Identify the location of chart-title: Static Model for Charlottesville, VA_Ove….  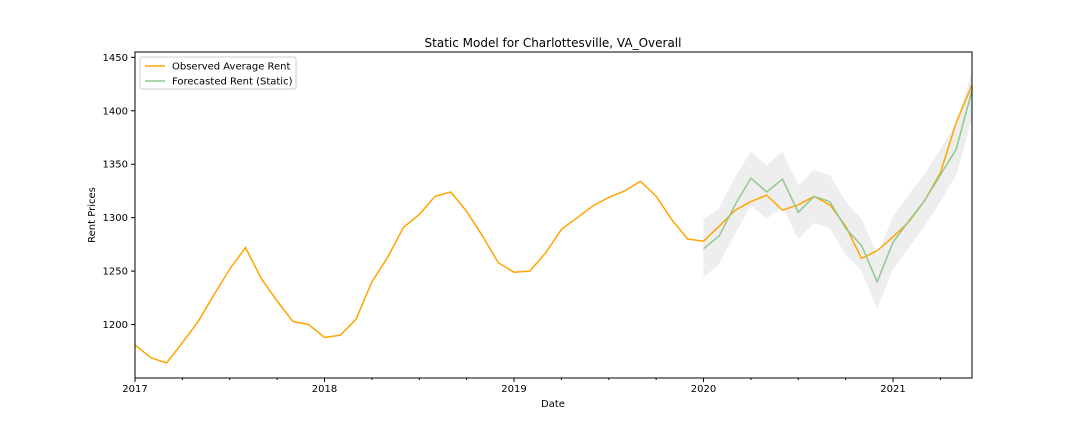
(553, 43).